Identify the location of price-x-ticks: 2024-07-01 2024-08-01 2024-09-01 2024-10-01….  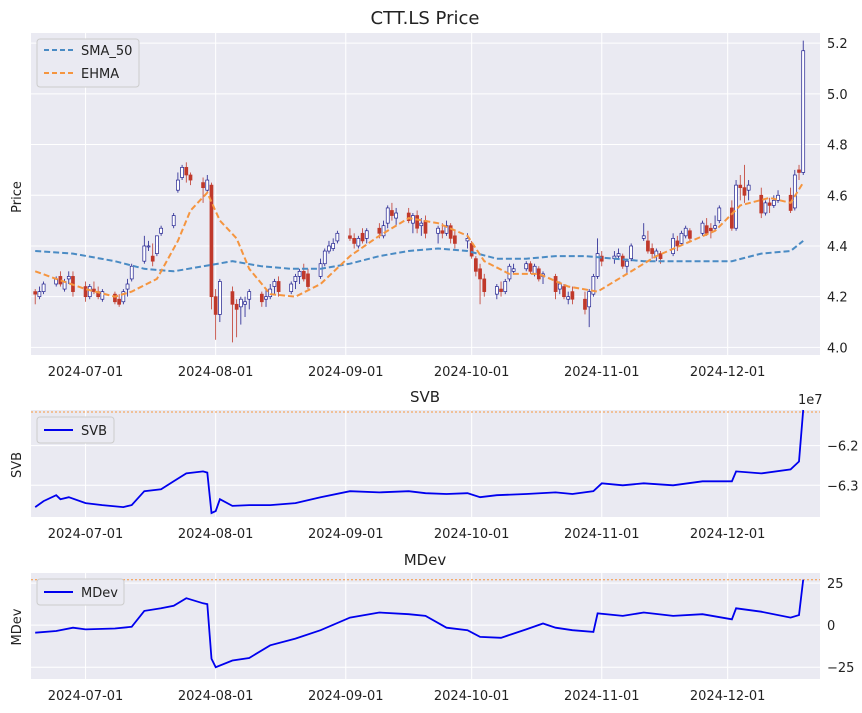
(407, 372).